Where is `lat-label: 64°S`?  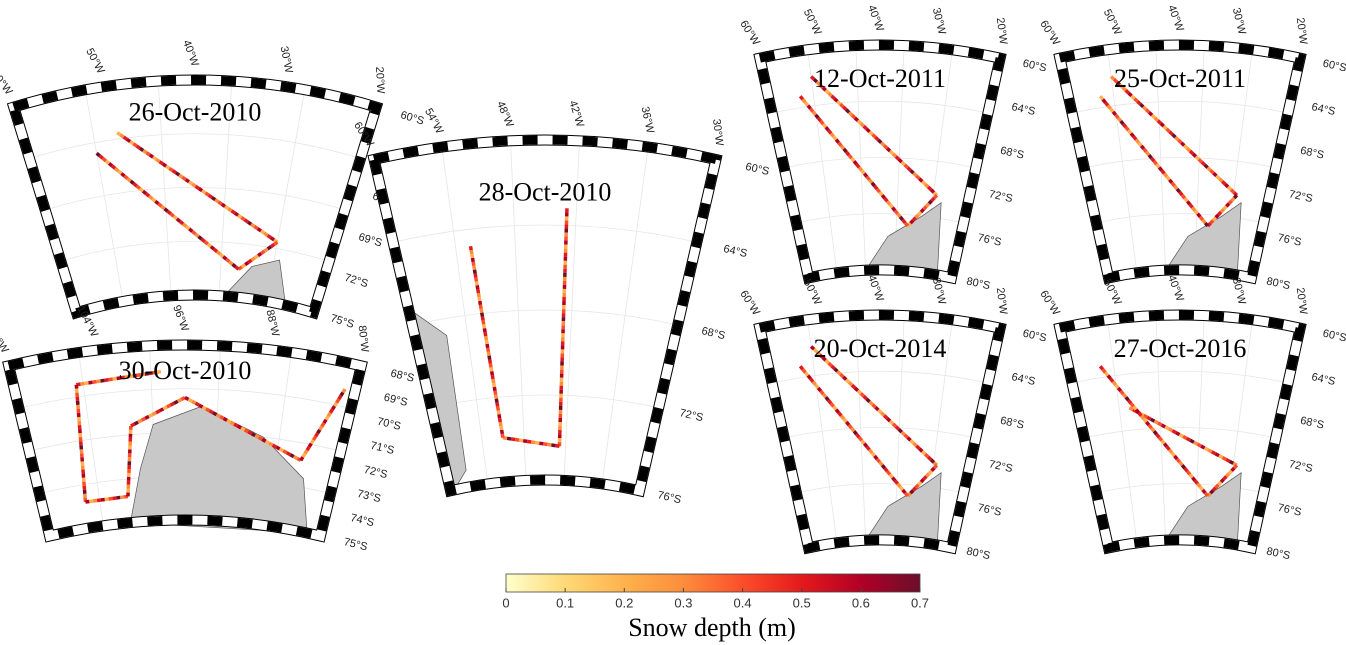
lat-label: 64°S is located at coordinates (1023, 109).